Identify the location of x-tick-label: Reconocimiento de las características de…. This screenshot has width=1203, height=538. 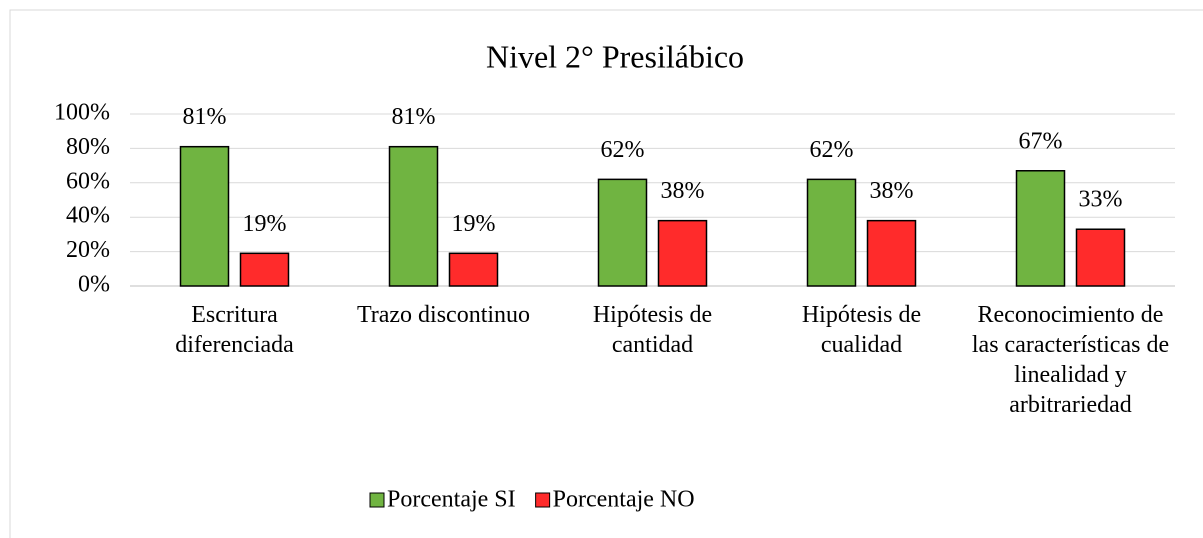
(1070, 360).